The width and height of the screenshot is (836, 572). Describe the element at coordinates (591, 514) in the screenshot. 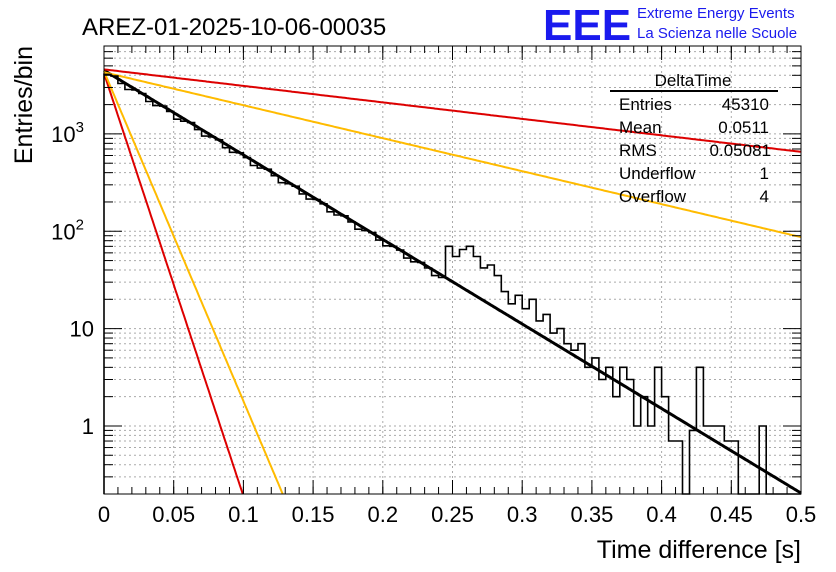

I see `x-tick-label: 0.35` at that location.